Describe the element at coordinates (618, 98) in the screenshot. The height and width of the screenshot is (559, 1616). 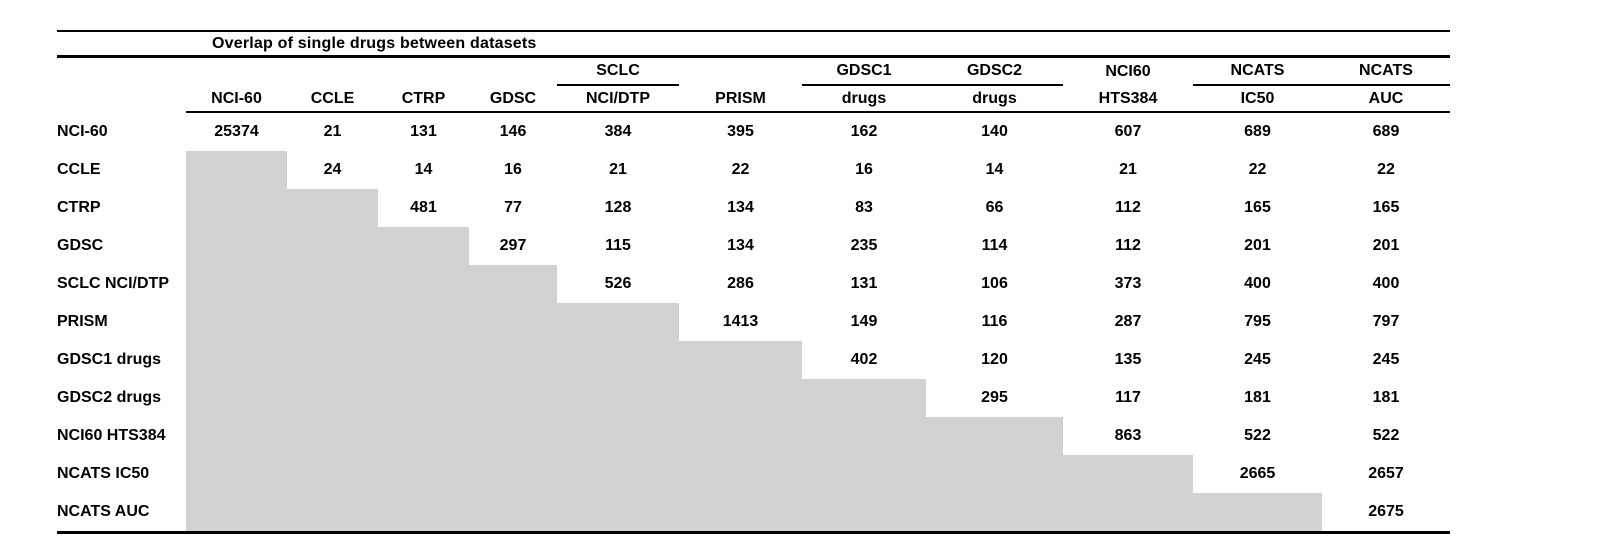
I see `column-header: NCI/DTP` at that location.